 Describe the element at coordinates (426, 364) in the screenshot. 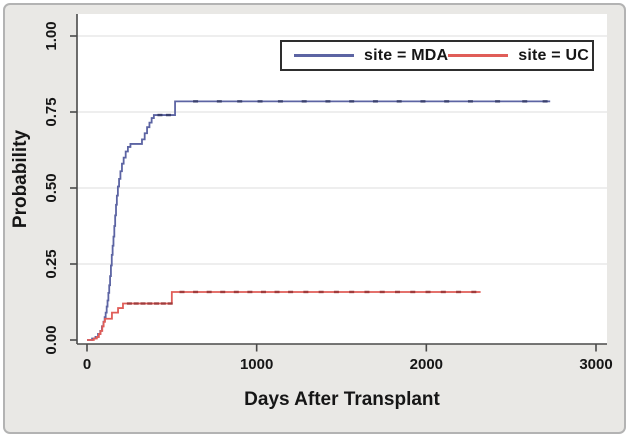

I see `x-tick-label: 2000` at that location.